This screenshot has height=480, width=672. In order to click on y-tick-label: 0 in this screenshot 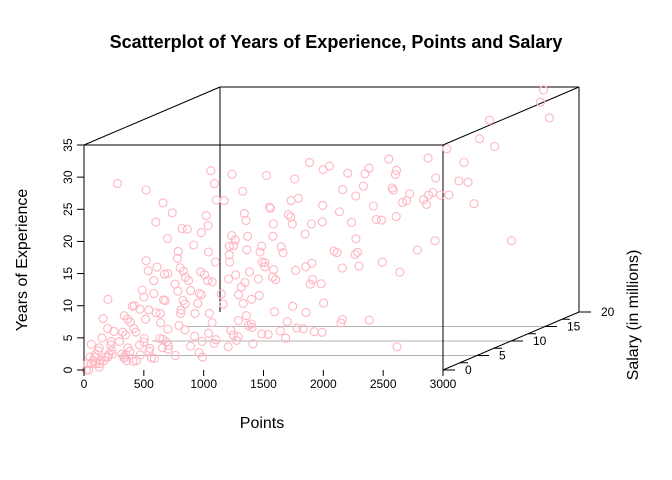, I will do `click(468, 370)`.